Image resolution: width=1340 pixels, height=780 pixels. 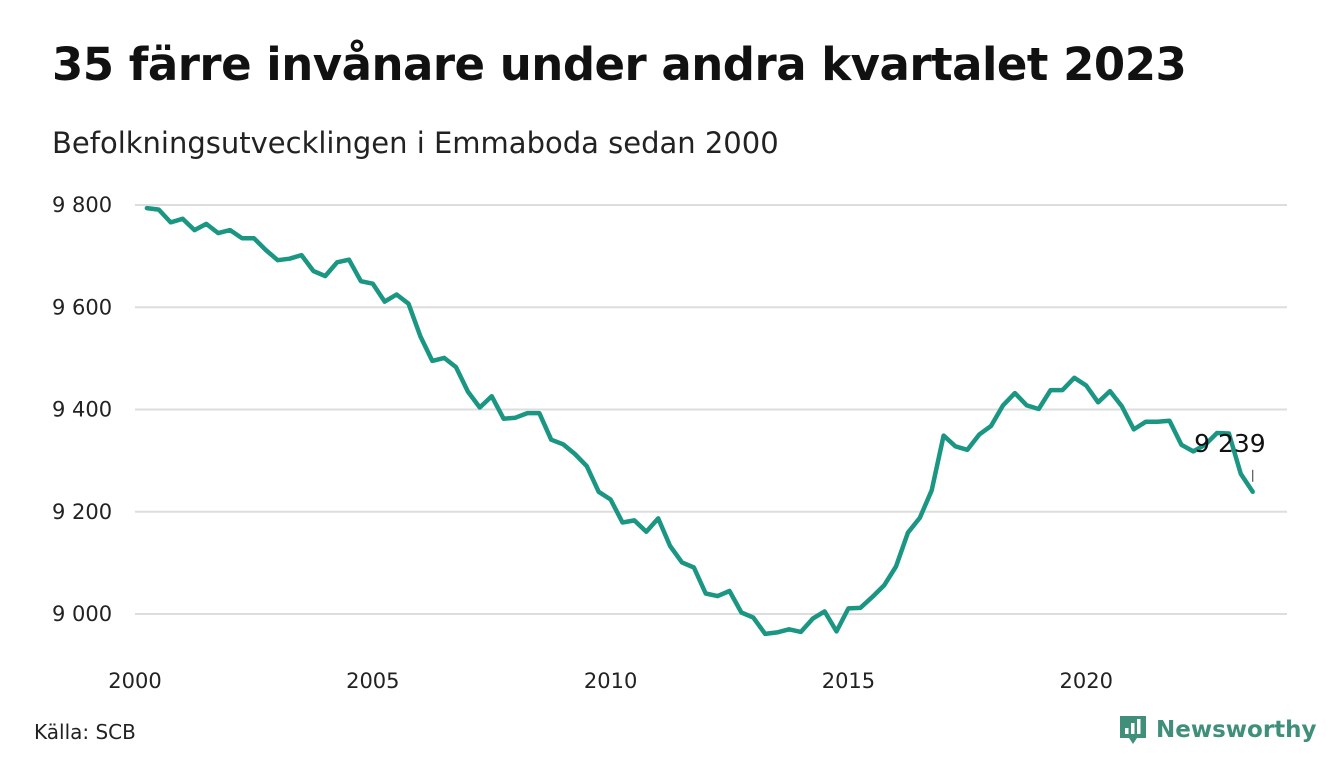 I want to click on y-tick-label: 9 400, so click(x=82, y=410).